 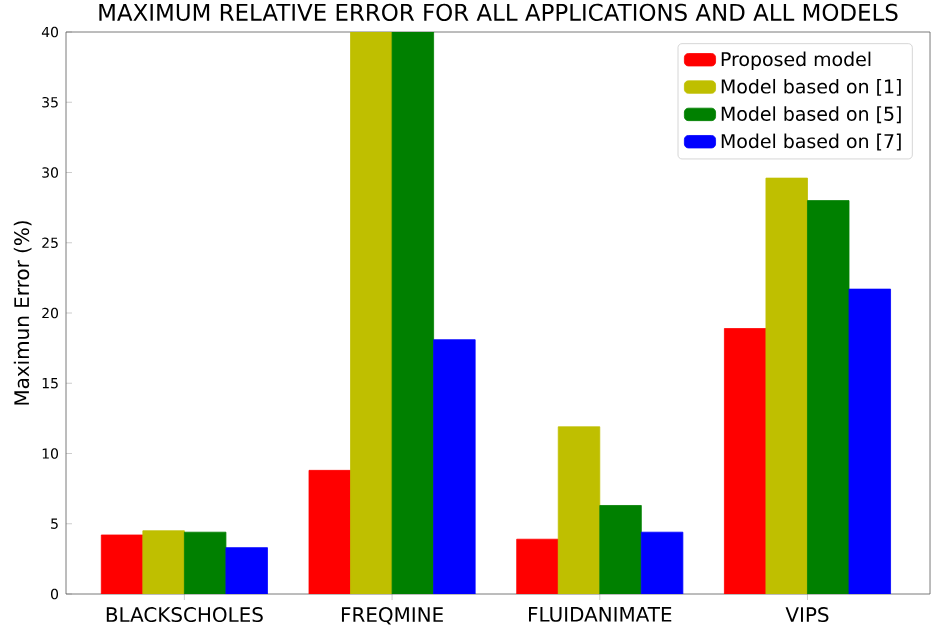 I want to click on x-tick-label: VIPS, so click(x=807, y=615).